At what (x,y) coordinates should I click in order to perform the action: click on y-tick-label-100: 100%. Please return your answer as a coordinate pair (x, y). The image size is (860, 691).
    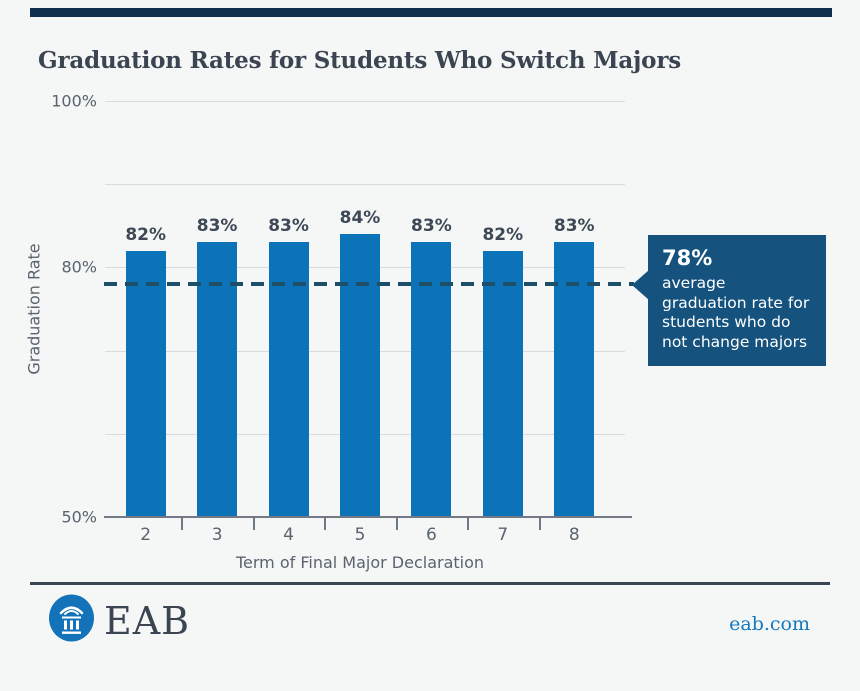
    Looking at the image, I should click on (74, 101).